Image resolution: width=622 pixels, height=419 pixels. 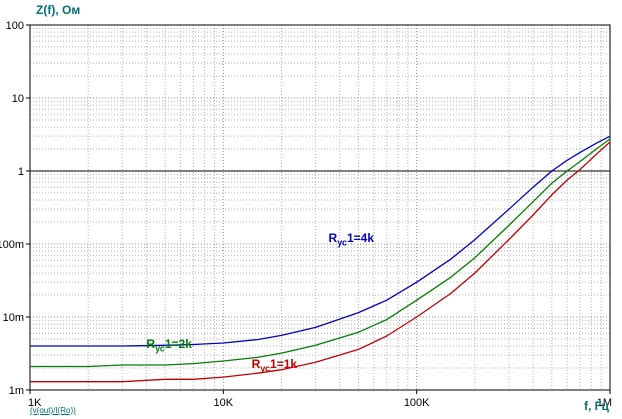 What do you see at coordinates (169, 345) in the screenshot?
I see `curve-label: Rус1=2k` at bounding box center [169, 345].